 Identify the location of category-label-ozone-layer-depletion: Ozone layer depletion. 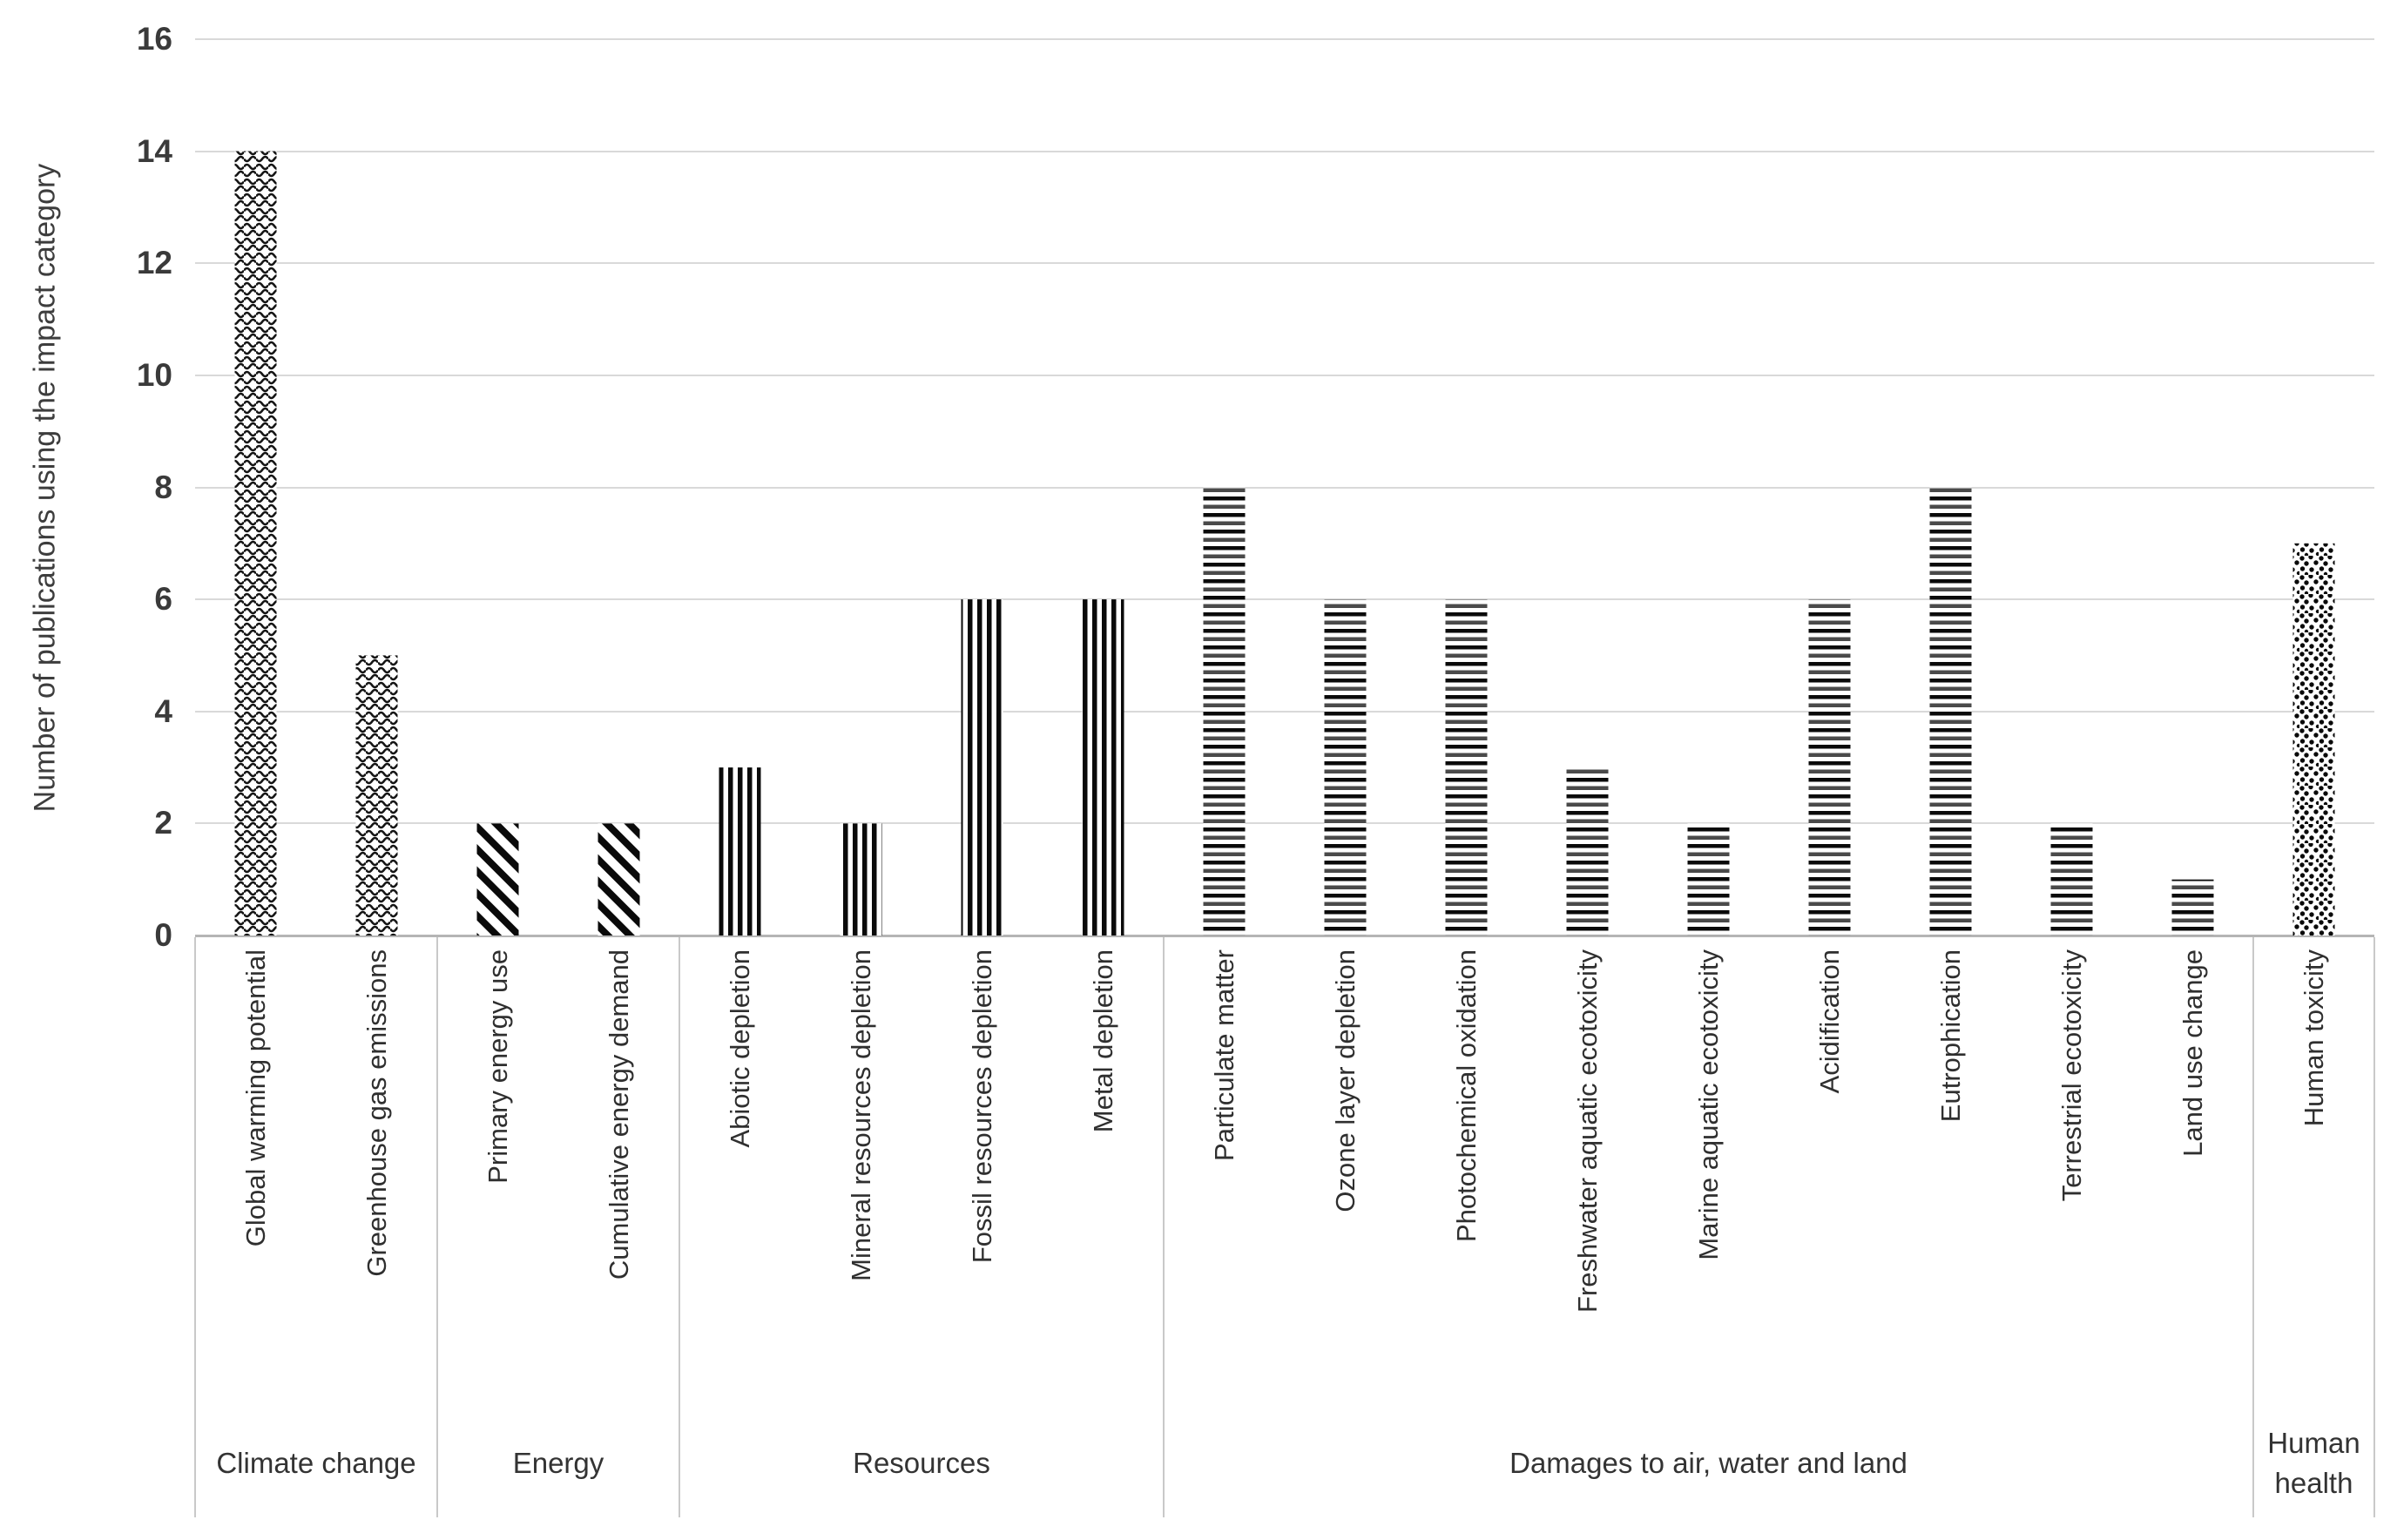
(1345, 1080).